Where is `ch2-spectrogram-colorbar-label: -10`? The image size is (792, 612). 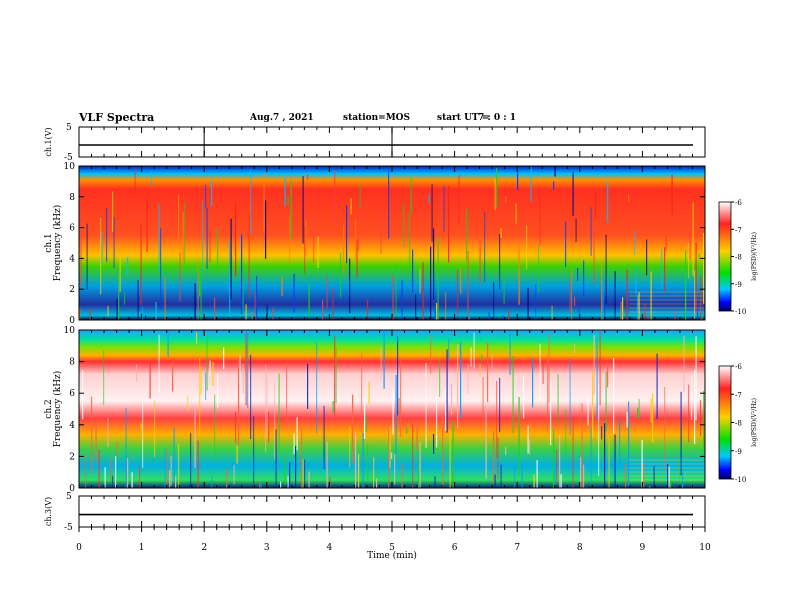 ch2-spectrogram-colorbar-label: -10 is located at coordinates (740, 480).